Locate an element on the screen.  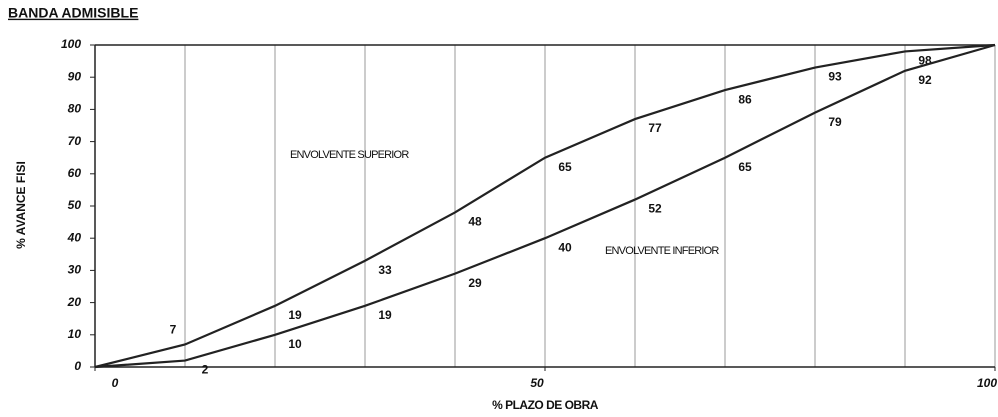
data-label: 52 is located at coordinates (655, 209).